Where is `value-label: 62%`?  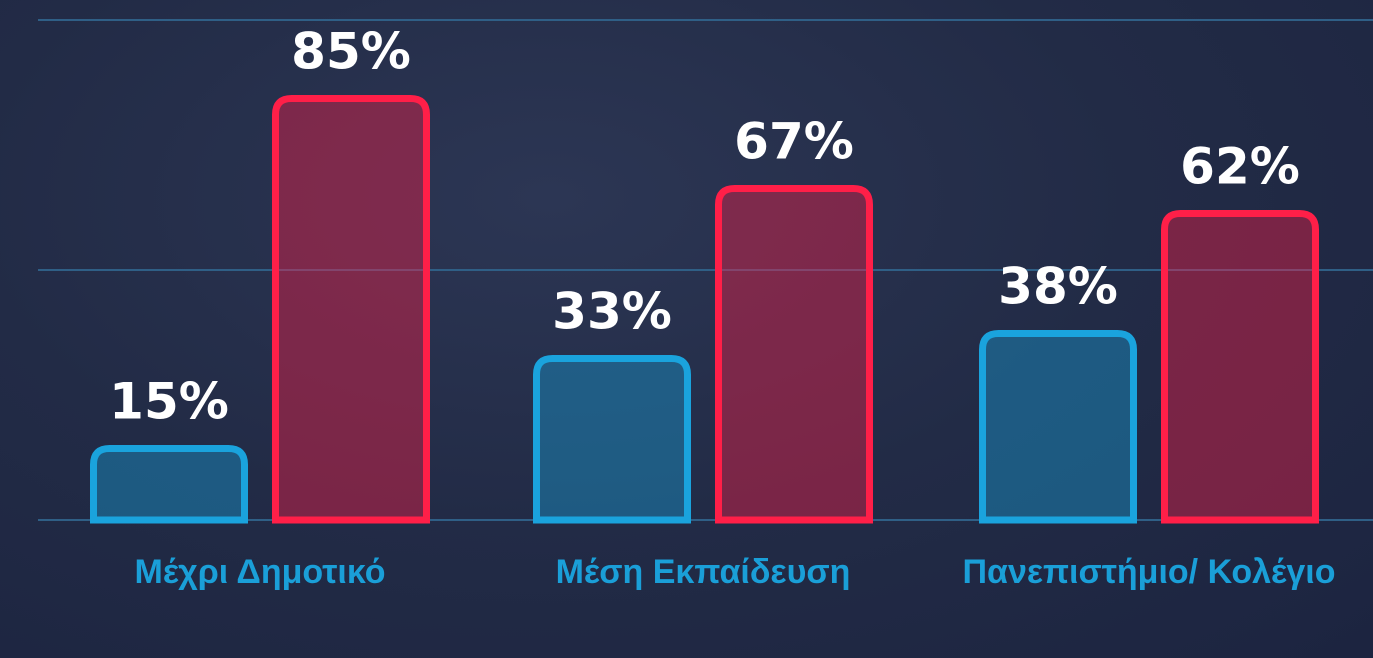 value-label: 62% is located at coordinates (1240, 167).